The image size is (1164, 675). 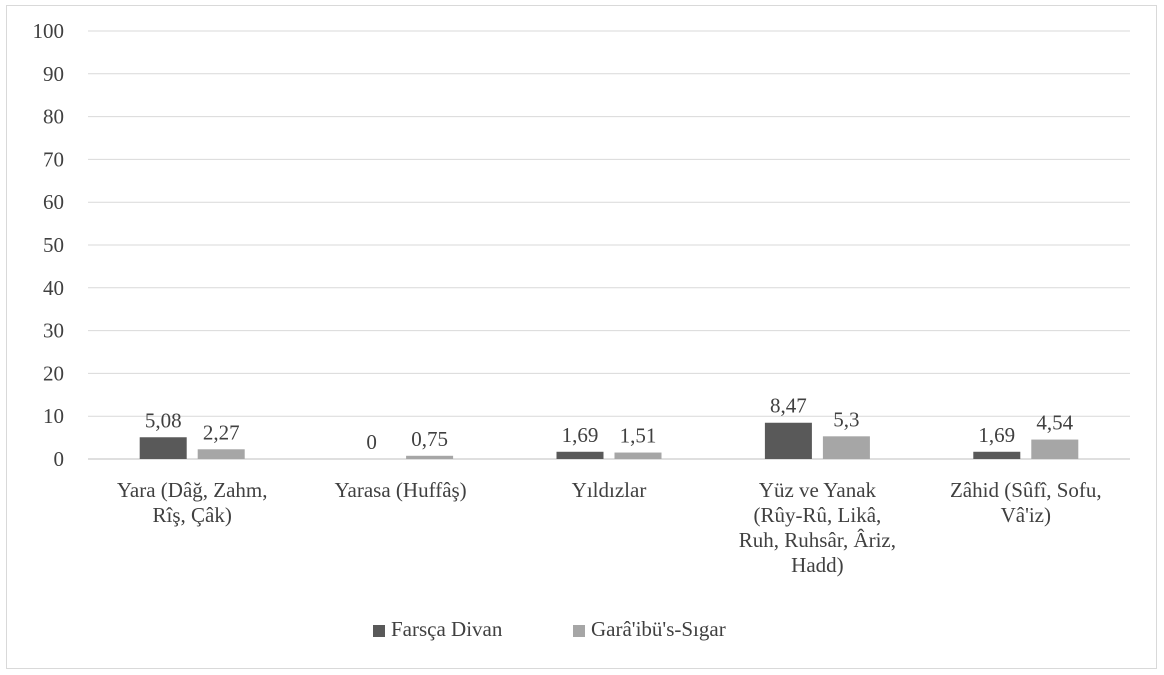 What do you see at coordinates (658, 629) in the screenshot?
I see `legend-label: Garâ'ibü's-Sıgar` at bounding box center [658, 629].